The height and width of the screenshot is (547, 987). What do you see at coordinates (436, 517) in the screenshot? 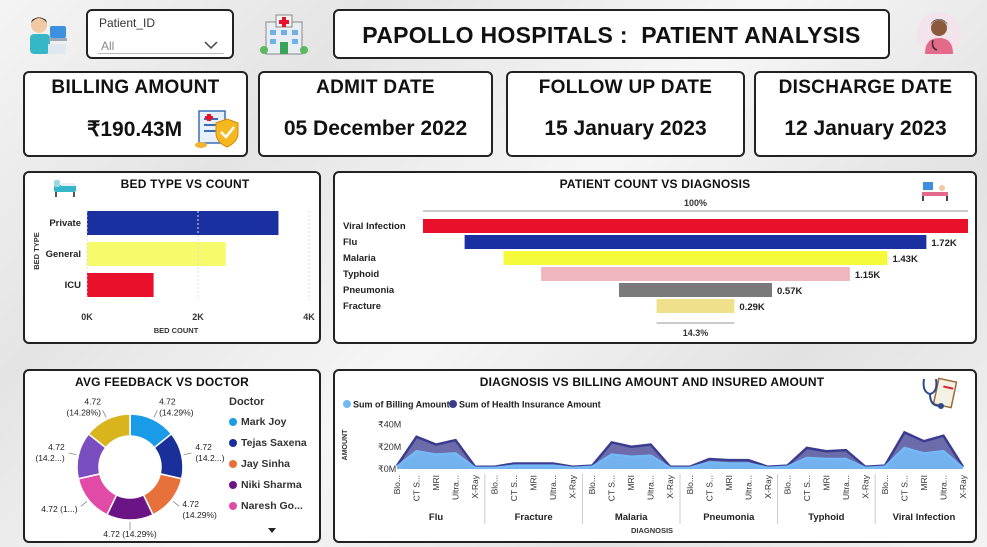
I see `group-label: Flu` at bounding box center [436, 517].